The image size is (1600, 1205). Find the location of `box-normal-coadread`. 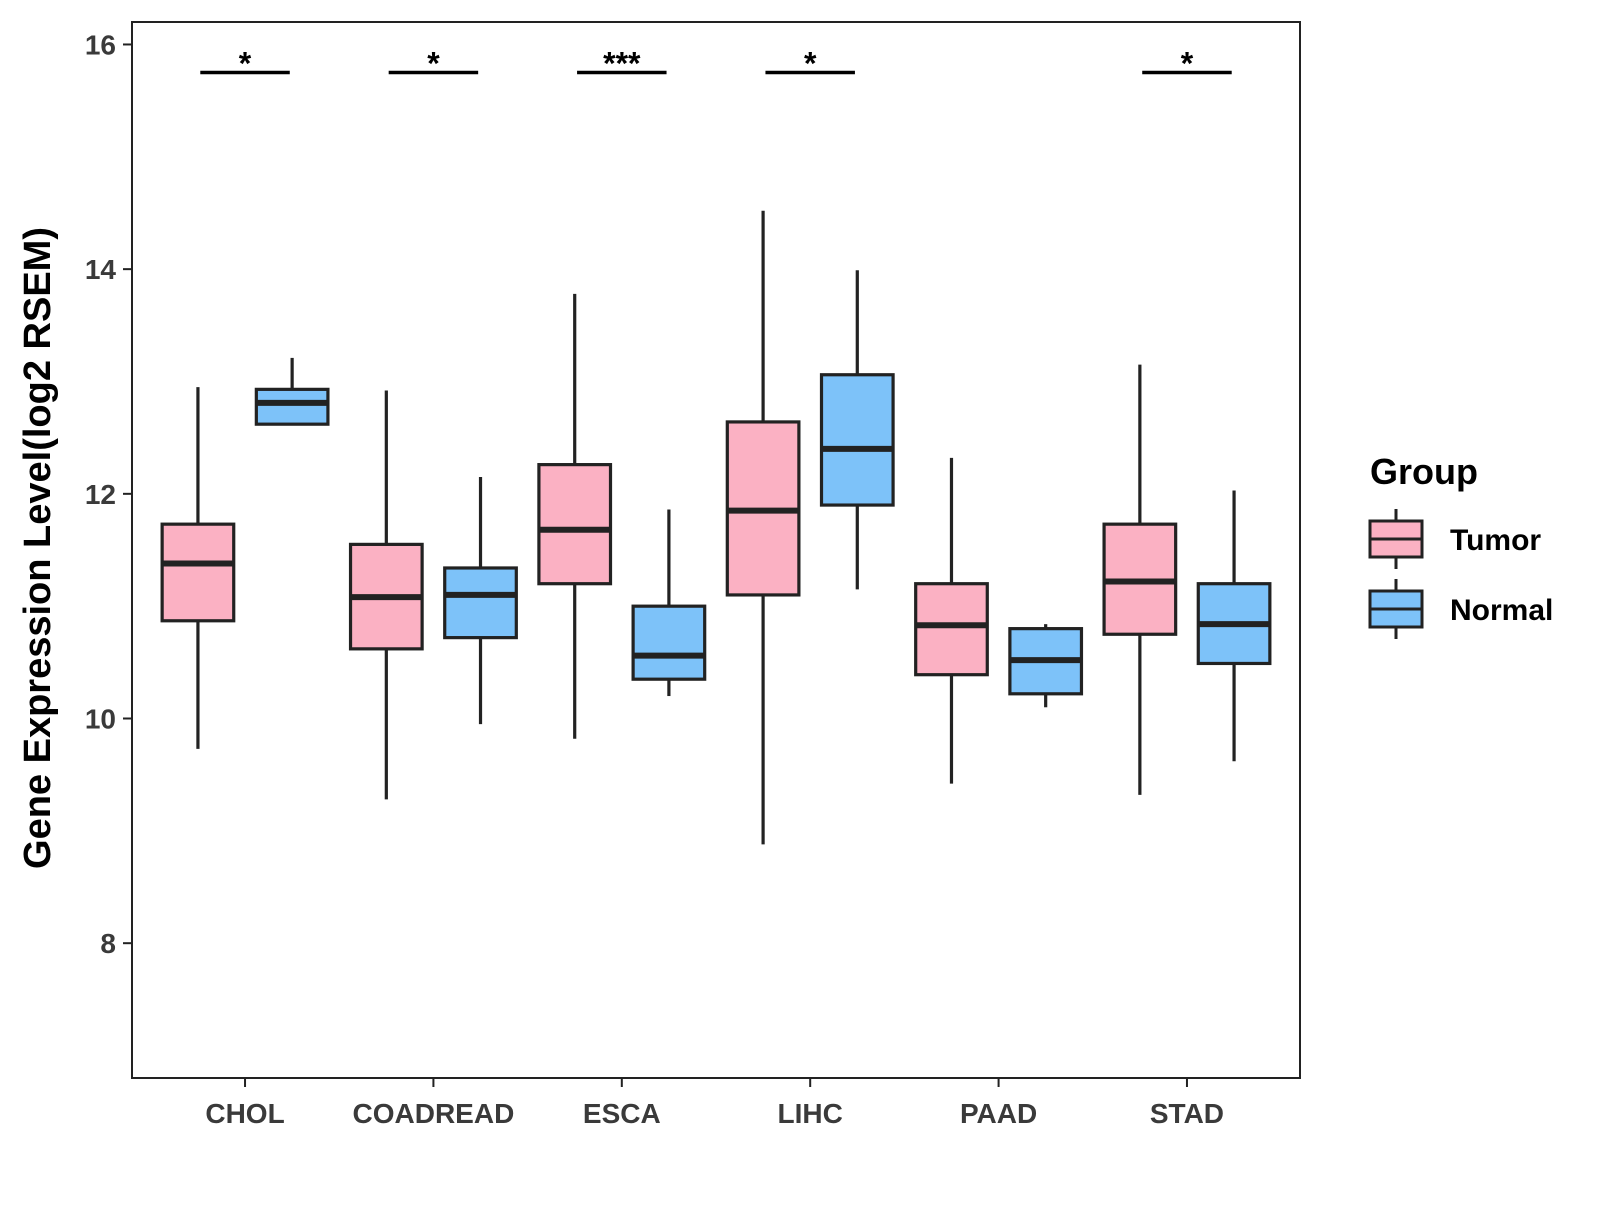

box-normal-coadread is located at coordinates (480, 600).